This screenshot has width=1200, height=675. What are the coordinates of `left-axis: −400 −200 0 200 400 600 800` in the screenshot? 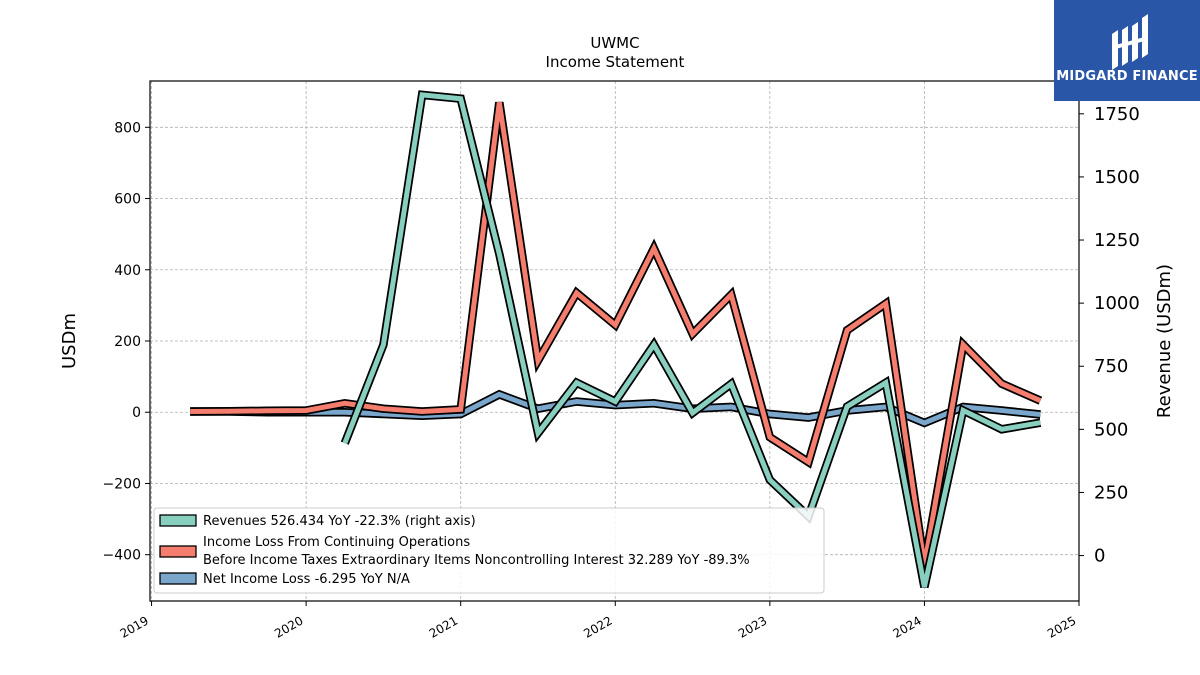 It's located at (126, 342).